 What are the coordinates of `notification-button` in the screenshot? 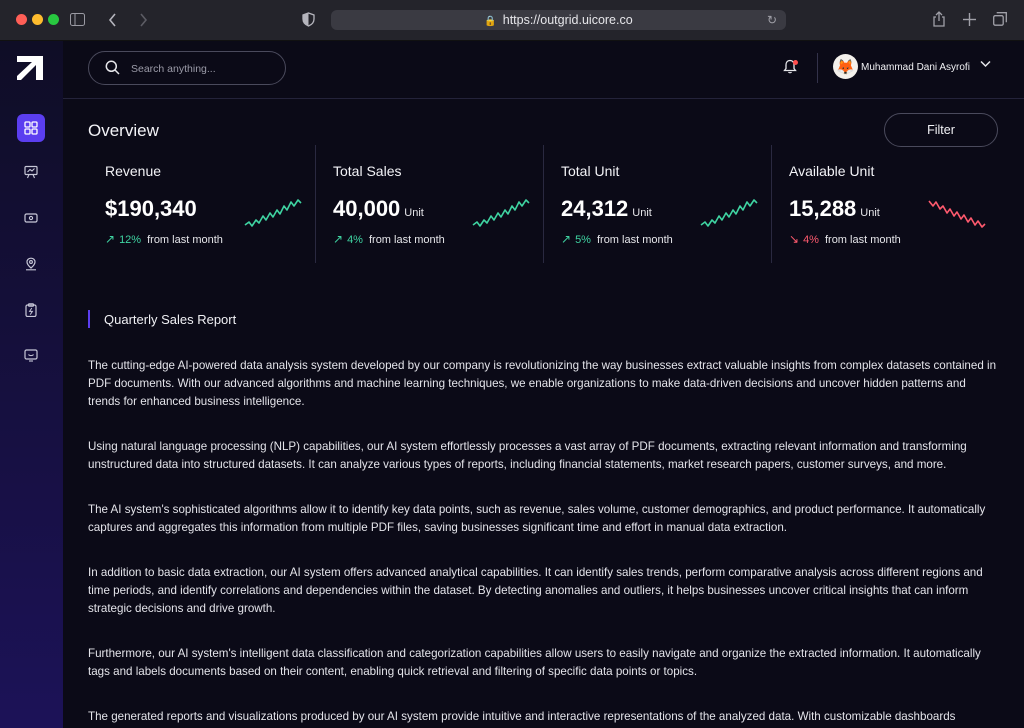 It's located at (790, 69).